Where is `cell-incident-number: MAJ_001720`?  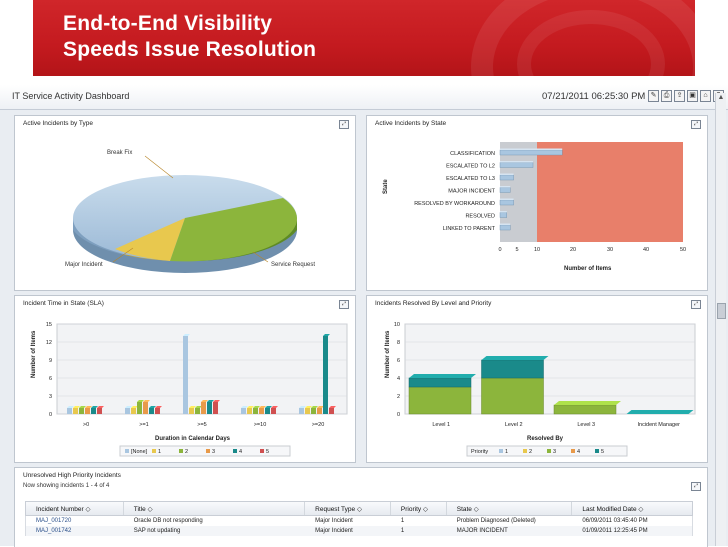 cell-incident-number: MAJ_001720 is located at coordinates (54, 521).